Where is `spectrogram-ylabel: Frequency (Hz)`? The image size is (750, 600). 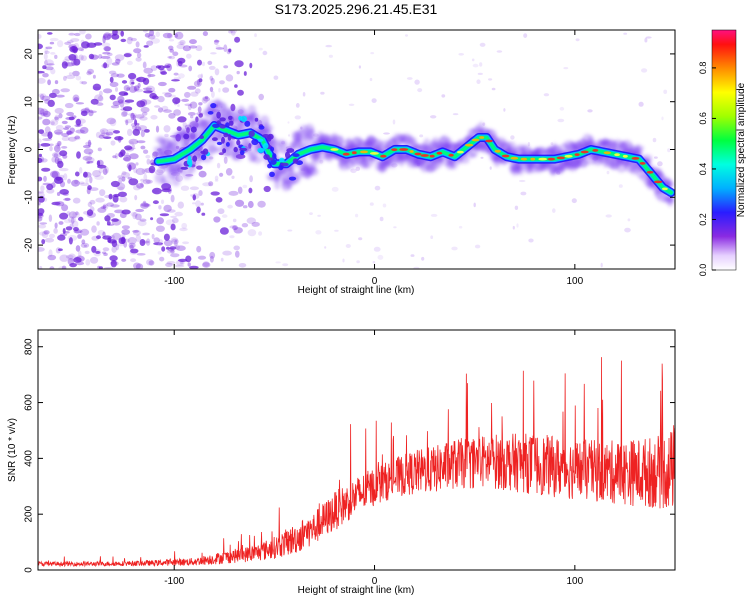
spectrogram-ylabel: Frequency (Hz) is located at coordinates (12, 150).